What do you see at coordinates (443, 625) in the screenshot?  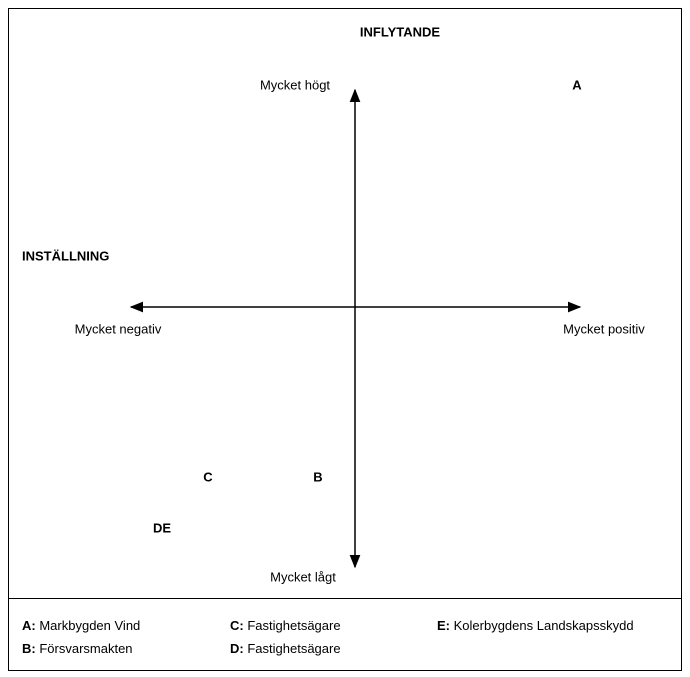 I see `legend-key: E:` at bounding box center [443, 625].